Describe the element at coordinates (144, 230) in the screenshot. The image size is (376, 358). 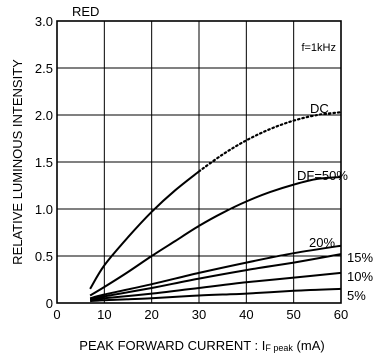
I see `series-line-dc` at that location.